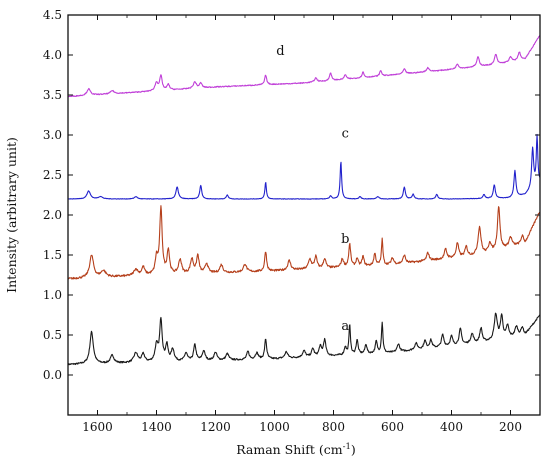 The width and height of the screenshot is (550, 465). What do you see at coordinates (52, 175) in the screenshot?
I see `y-tick-label: 2.5` at bounding box center [52, 175].